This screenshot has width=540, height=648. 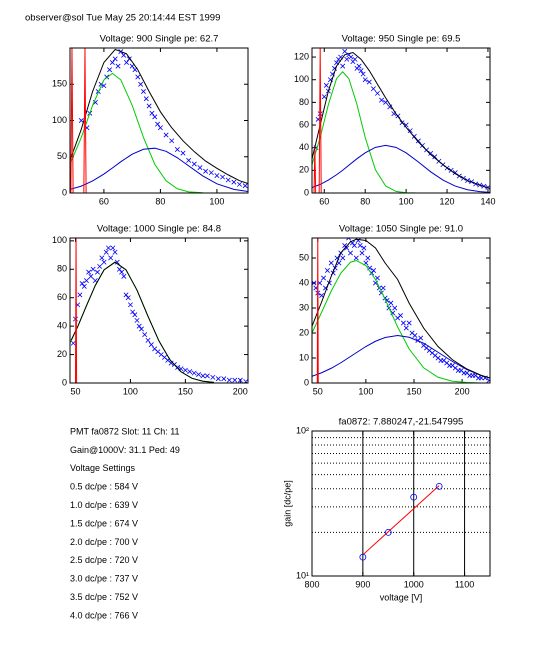 I want to click on y-tick-label: 60, so click(x=62, y=297).